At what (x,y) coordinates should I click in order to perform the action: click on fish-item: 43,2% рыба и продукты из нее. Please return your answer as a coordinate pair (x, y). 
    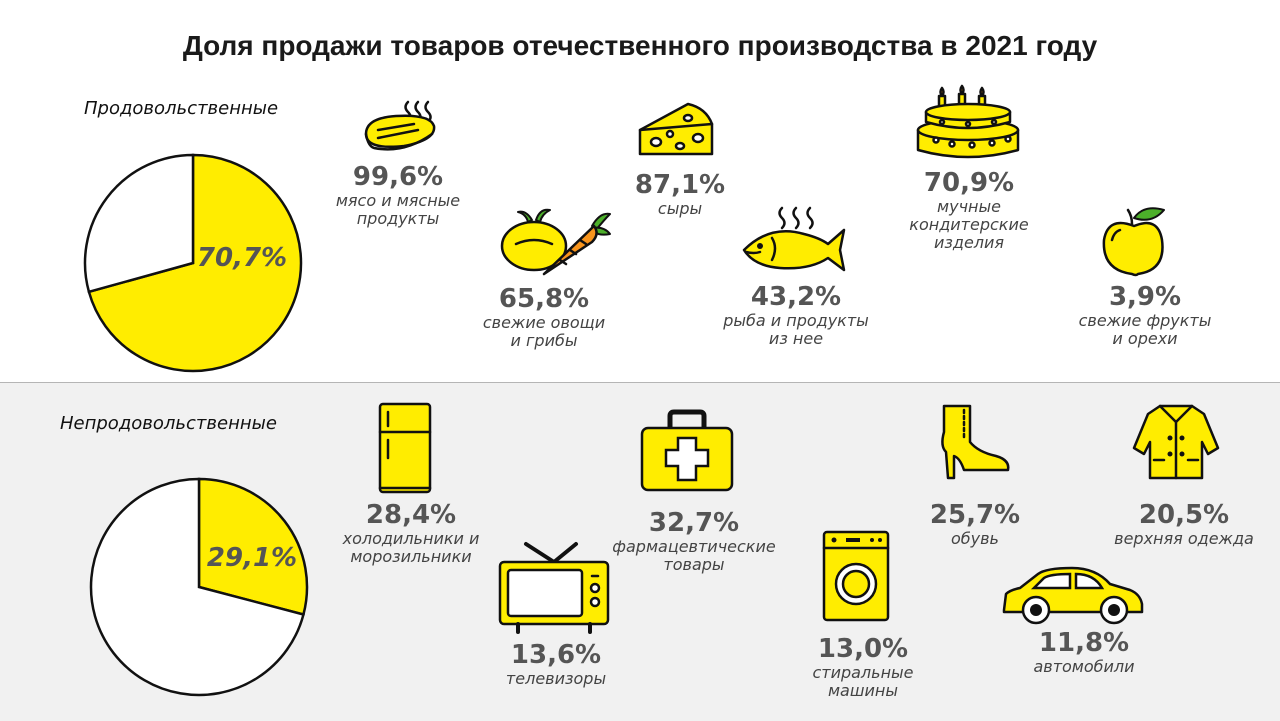
    Looking at the image, I should click on (796, 315).